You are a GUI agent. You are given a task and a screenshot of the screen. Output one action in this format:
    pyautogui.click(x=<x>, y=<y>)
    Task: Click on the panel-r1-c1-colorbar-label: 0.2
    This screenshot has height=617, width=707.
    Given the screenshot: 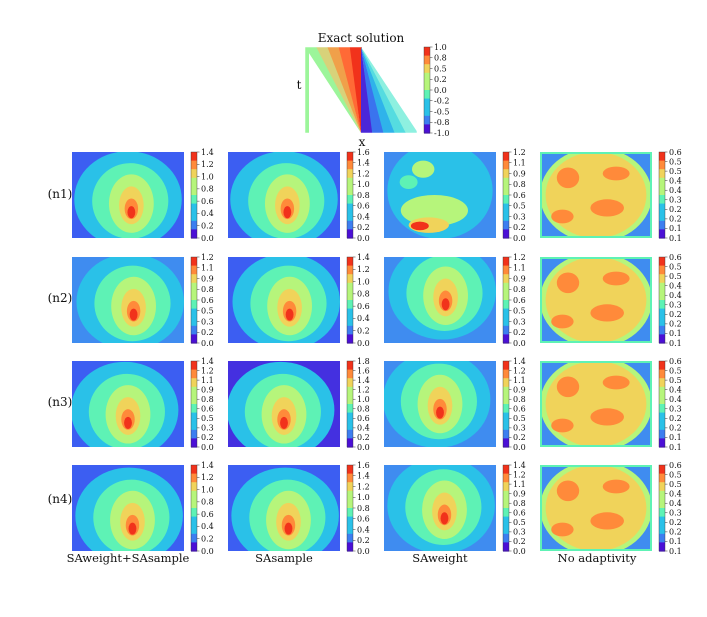 What is the action you would take?
    pyautogui.click(x=207, y=226)
    